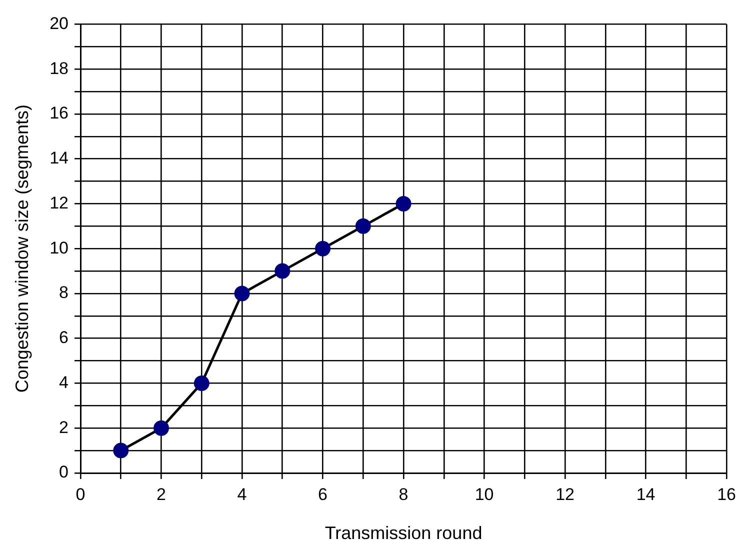  Describe the element at coordinates (59, 68) in the screenshot. I see `y-tick-label: 18` at that location.